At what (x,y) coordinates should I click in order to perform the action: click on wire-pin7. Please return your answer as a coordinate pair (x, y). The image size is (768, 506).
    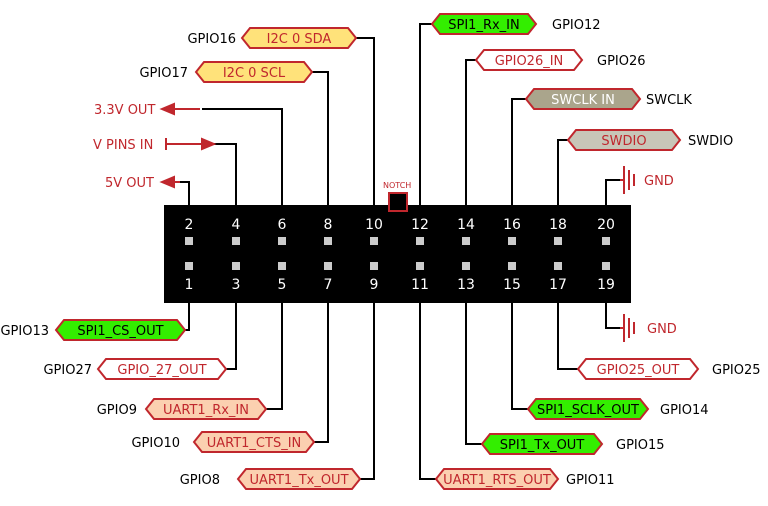
    Looking at the image, I should click on (321, 373).